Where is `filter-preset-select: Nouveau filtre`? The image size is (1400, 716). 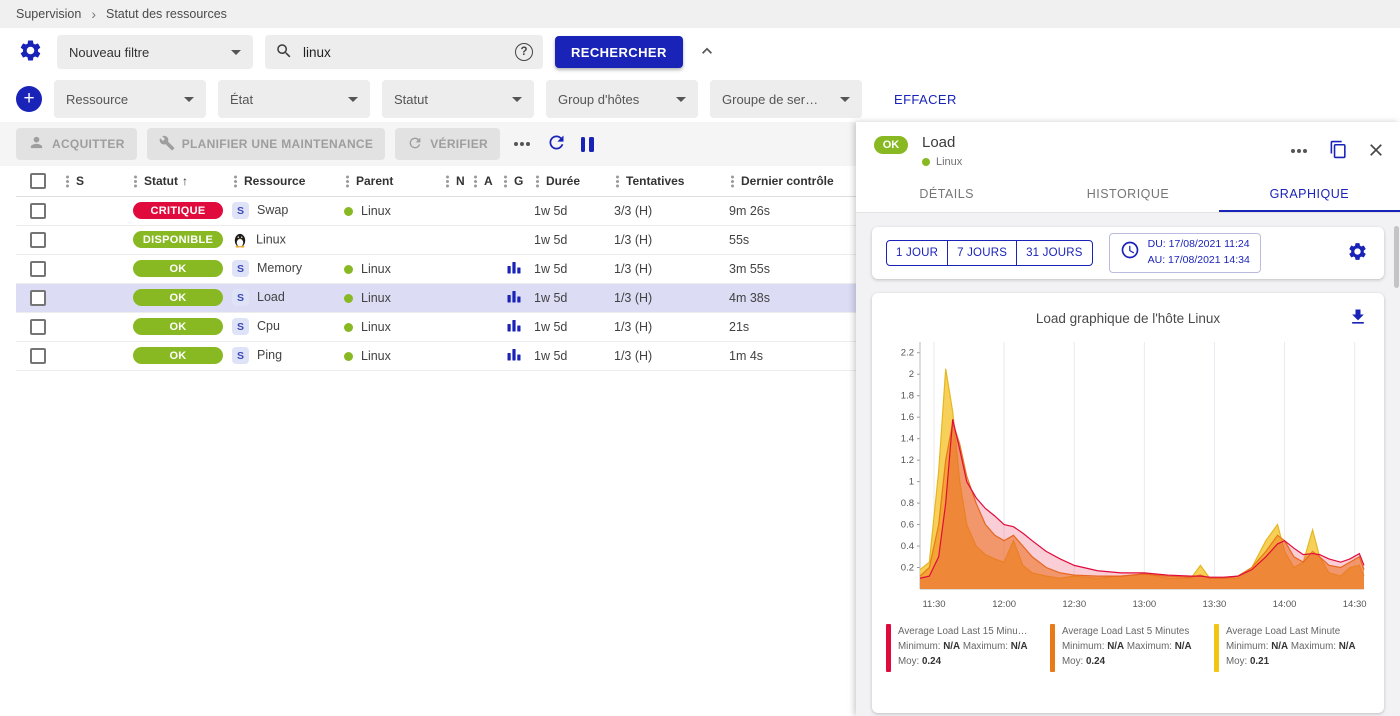 filter-preset-select: Nouveau filtre is located at coordinates (155, 52).